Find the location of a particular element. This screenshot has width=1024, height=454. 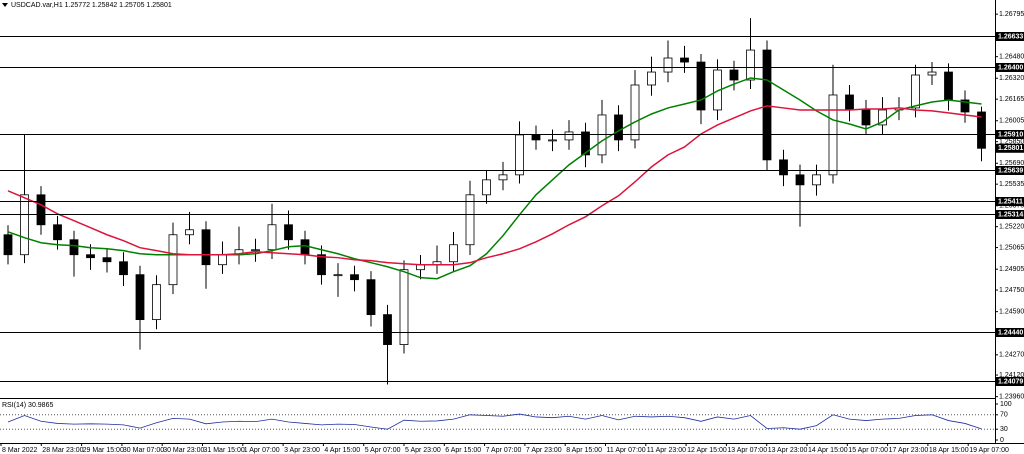

y-tick-label: 1.26480 is located at coordinates (1011, 57).